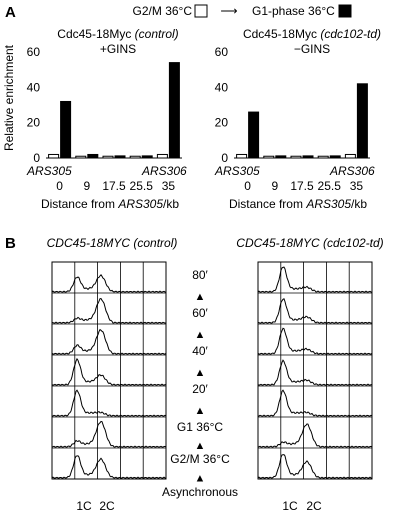 This screenshot has height=518, width=401. I want to click on chart-0-xtick-2: 17.5, so click(114, 186).